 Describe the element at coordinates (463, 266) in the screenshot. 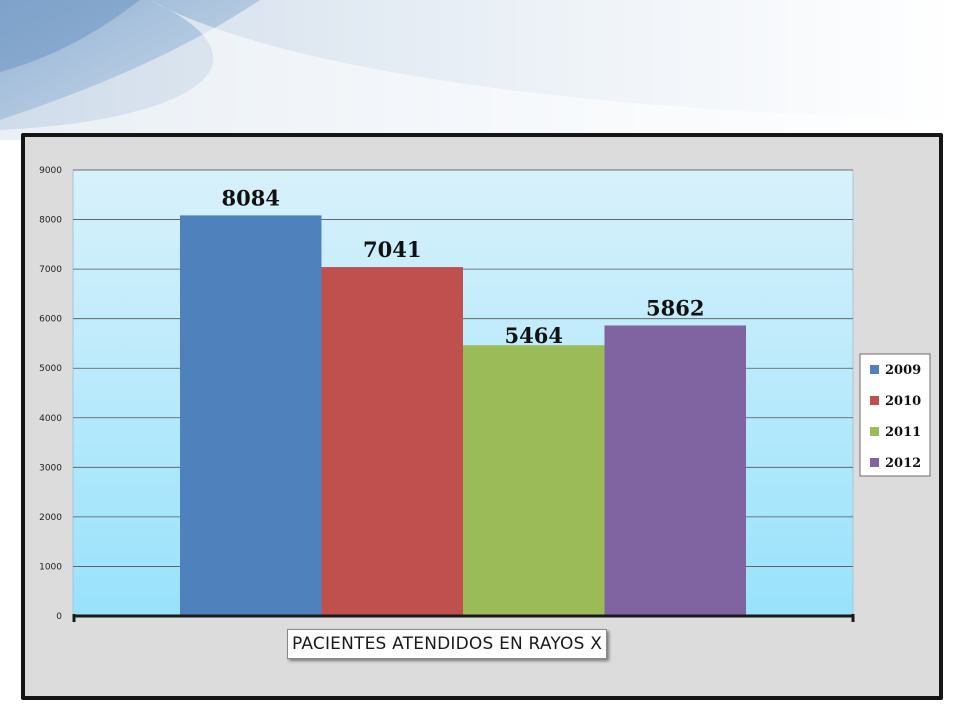

I see `data-labels: 8084 7041 5464 5862` at that location.